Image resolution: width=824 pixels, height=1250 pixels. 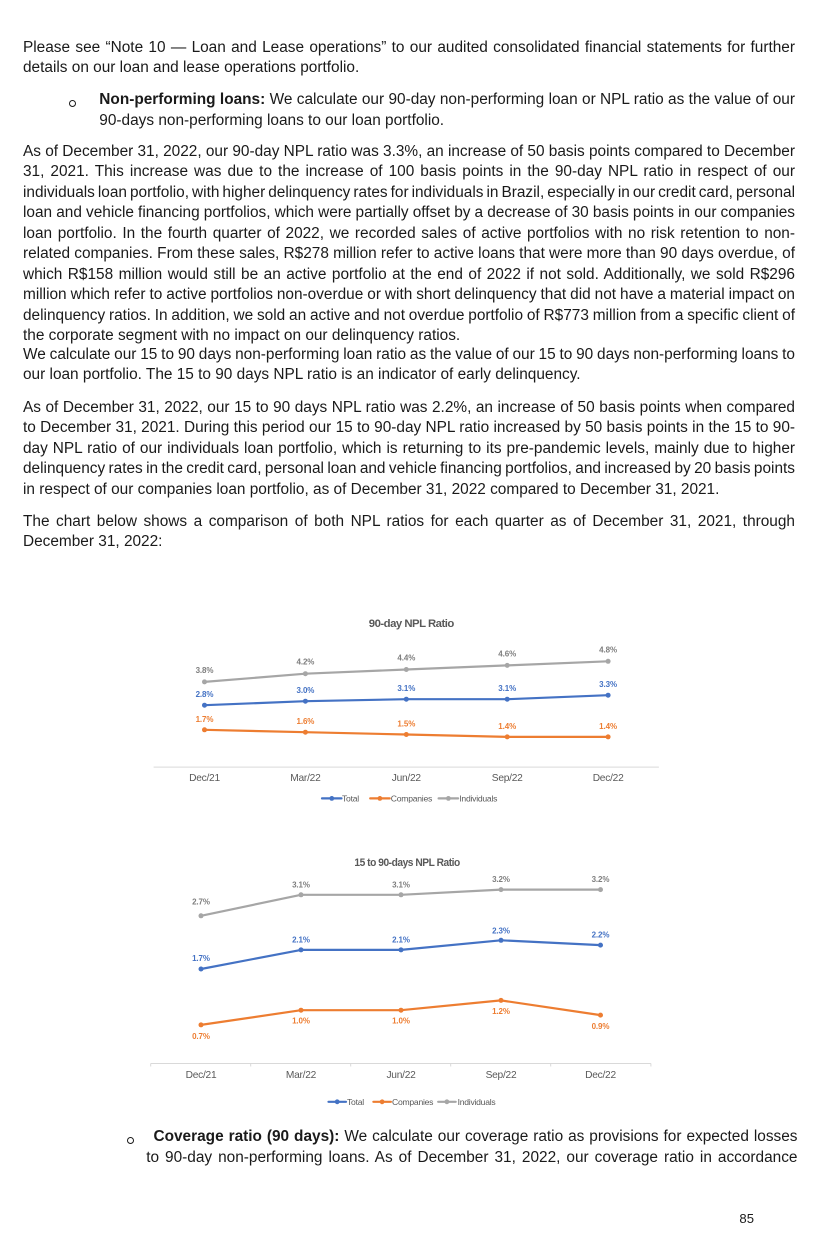 What do you see at coordinates (305, 662) in the screenshot?
I see `svg-text: 4.2%` at bounding box center [305, 662].